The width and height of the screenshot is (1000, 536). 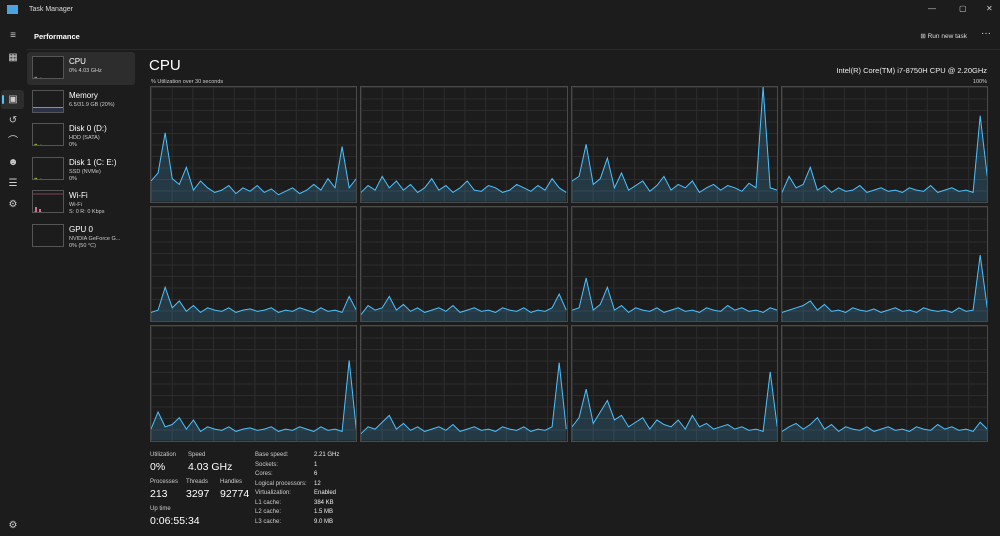 What do you see at coordinates (911, 70) in the screenshot?
I see `cpu-model: Intel(R) Core(TM) i7-8750H CPU @ 2.20GHz` at bounding box center [911, 70].